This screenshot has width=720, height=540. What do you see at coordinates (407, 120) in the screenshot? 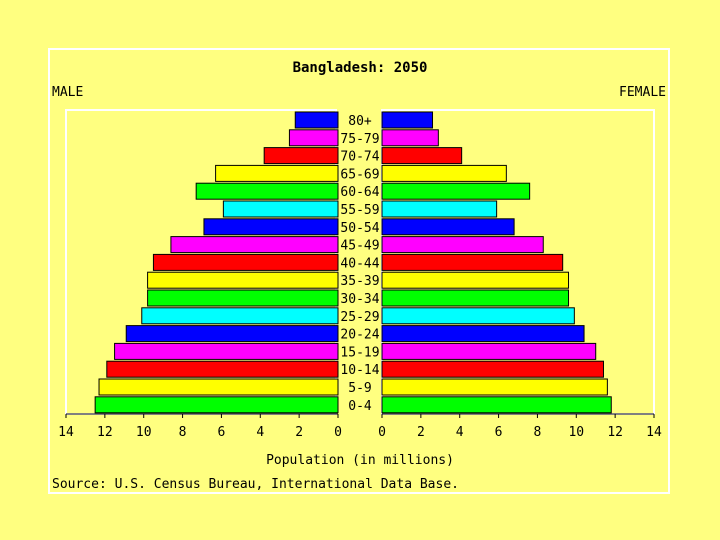
I see `female-bar-80+` at bounding box center [407, 120].